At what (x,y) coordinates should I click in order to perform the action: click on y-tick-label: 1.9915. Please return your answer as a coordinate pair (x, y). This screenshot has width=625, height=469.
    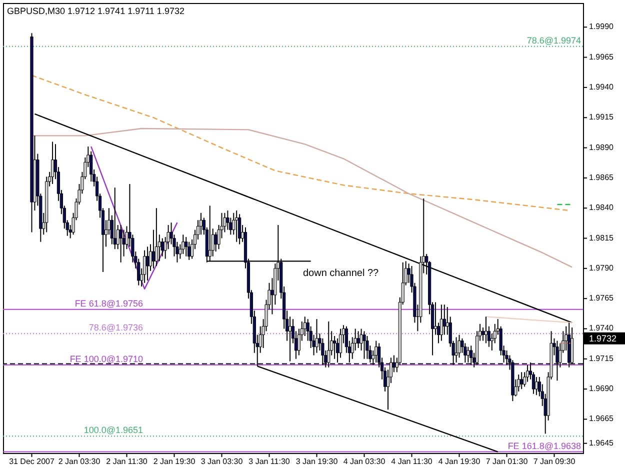
    Looking at the image, I should click on (601, 117).